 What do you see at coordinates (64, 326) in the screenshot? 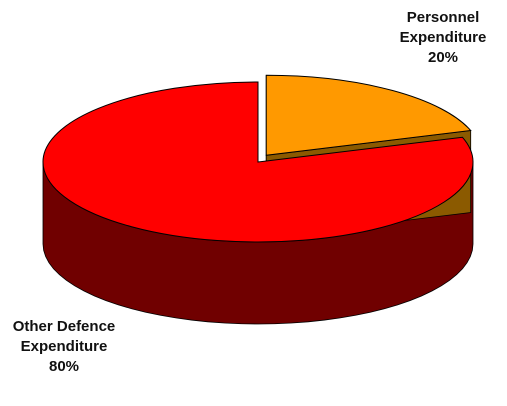
I see `pie-label-line: Other Defence` at bounding box center [64, 326].